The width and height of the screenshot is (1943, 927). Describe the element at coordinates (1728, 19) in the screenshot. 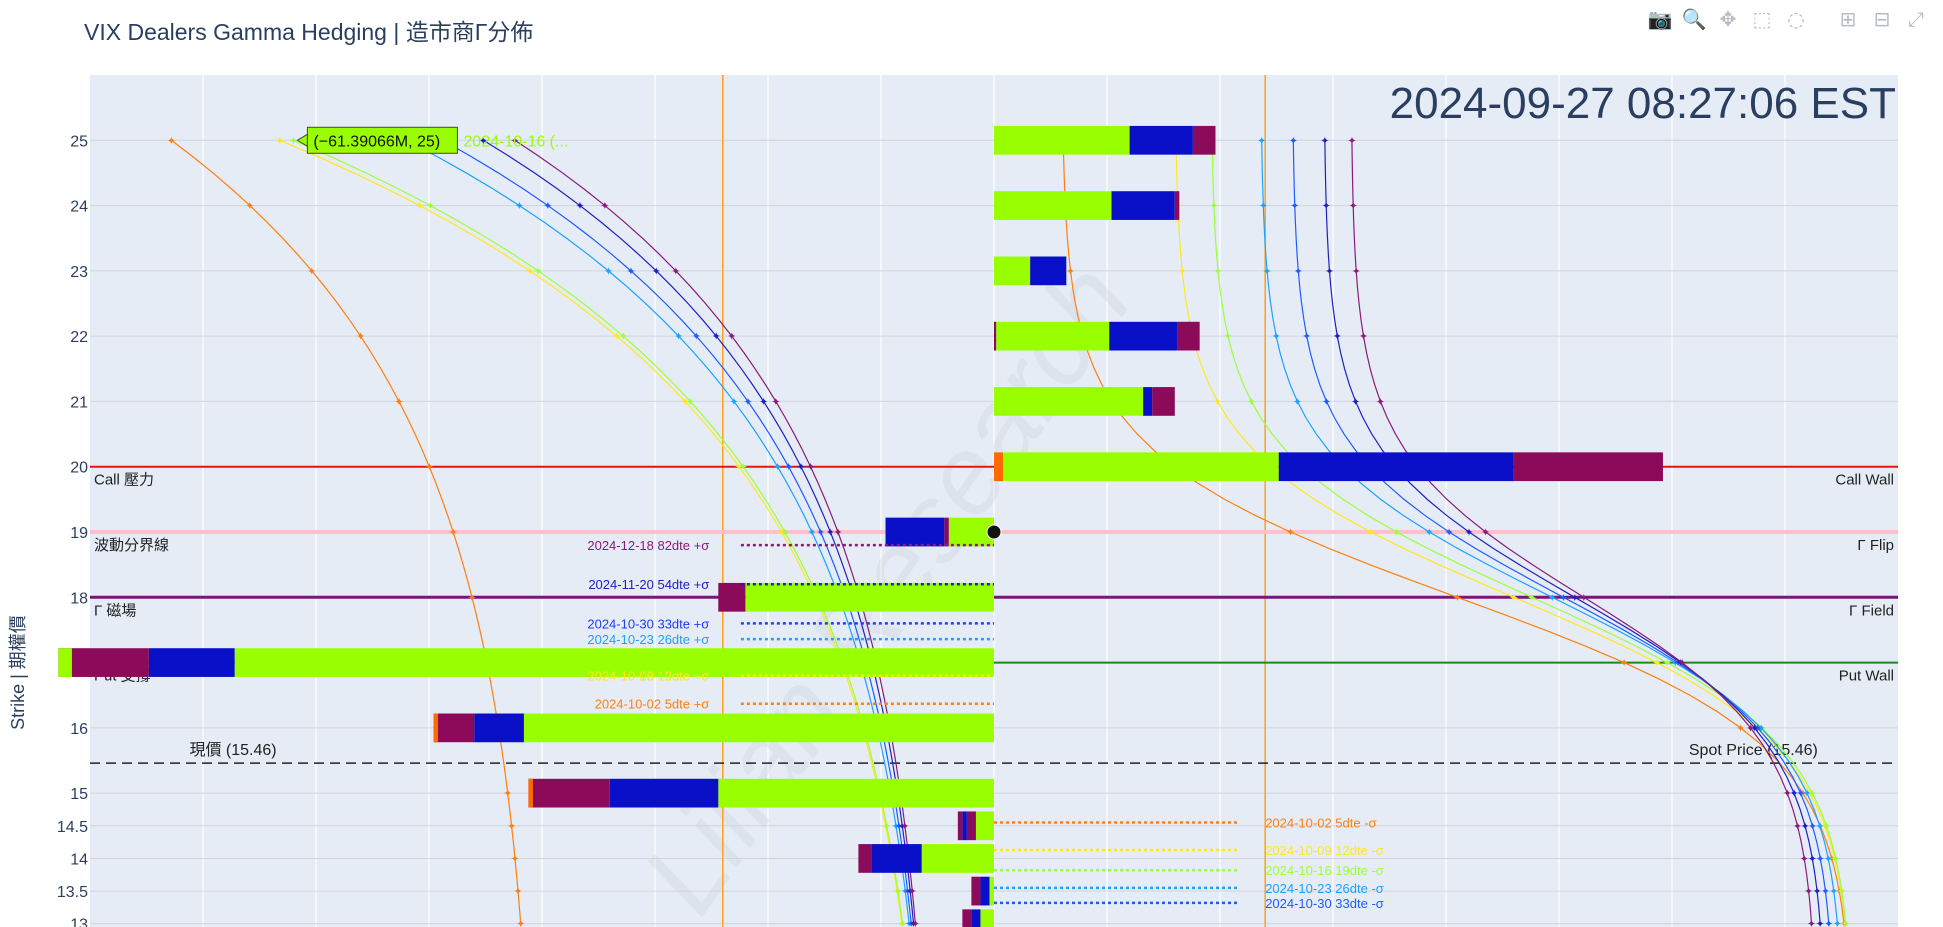

I see `pan-icon: ✥` at that location.